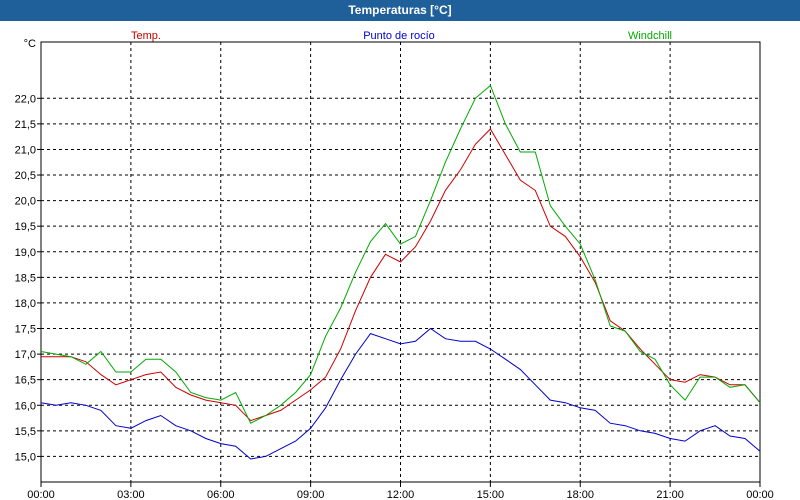 The height and width of the screenshot is (500, 800). Describe the element at coordinates (401, 494) in the screenshot. I see `x-tick-time-label: 12:00` at that location.